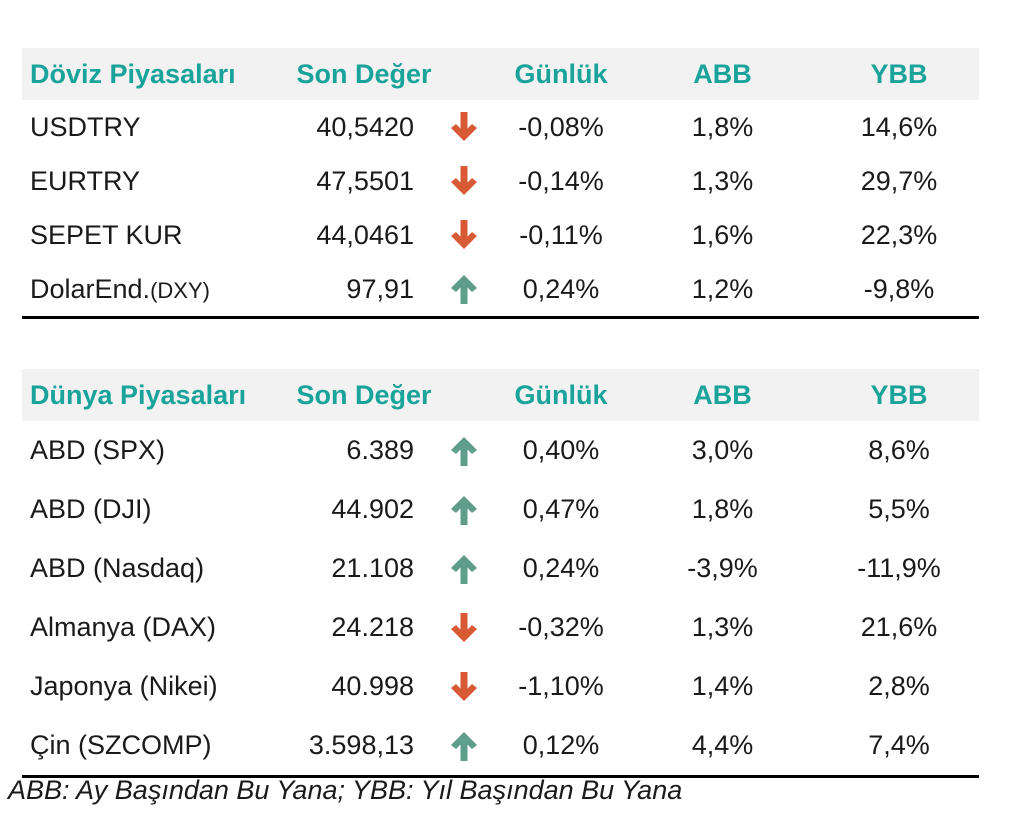 The width and height of the screenshot is (1024, 823). I want to click on table-row: Japonya (Nikei) 40.998 -1,10% 1,4% 2,8%, so click(500, 686).